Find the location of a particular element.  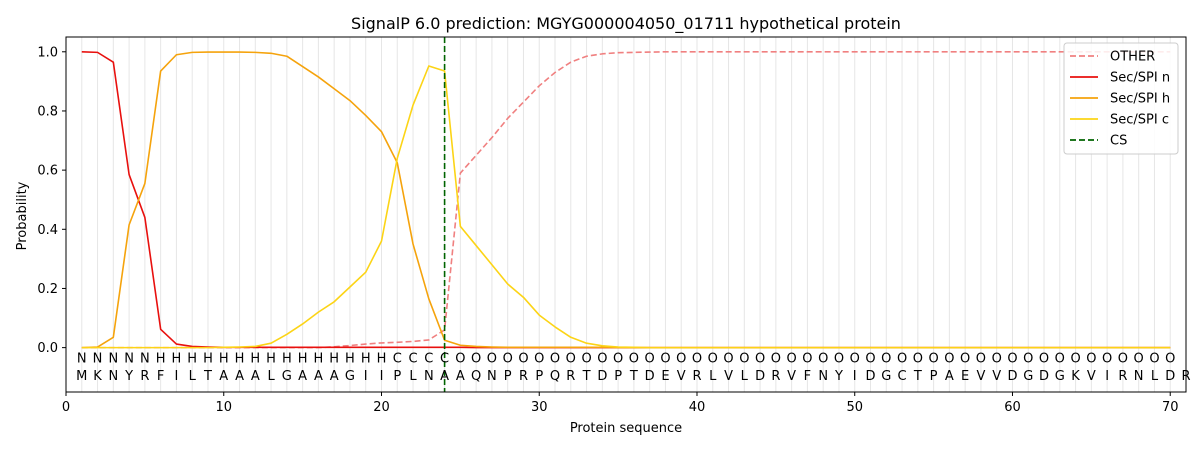

x-tick-label: 20 is located at coordinates (381, 407).